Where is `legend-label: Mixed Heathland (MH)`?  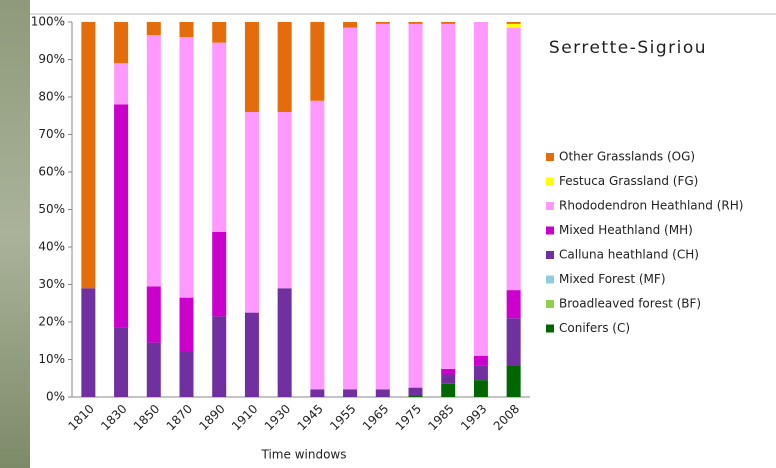
legend-label: Mixed Heathland (MH) is located at coordinates (626, 230).